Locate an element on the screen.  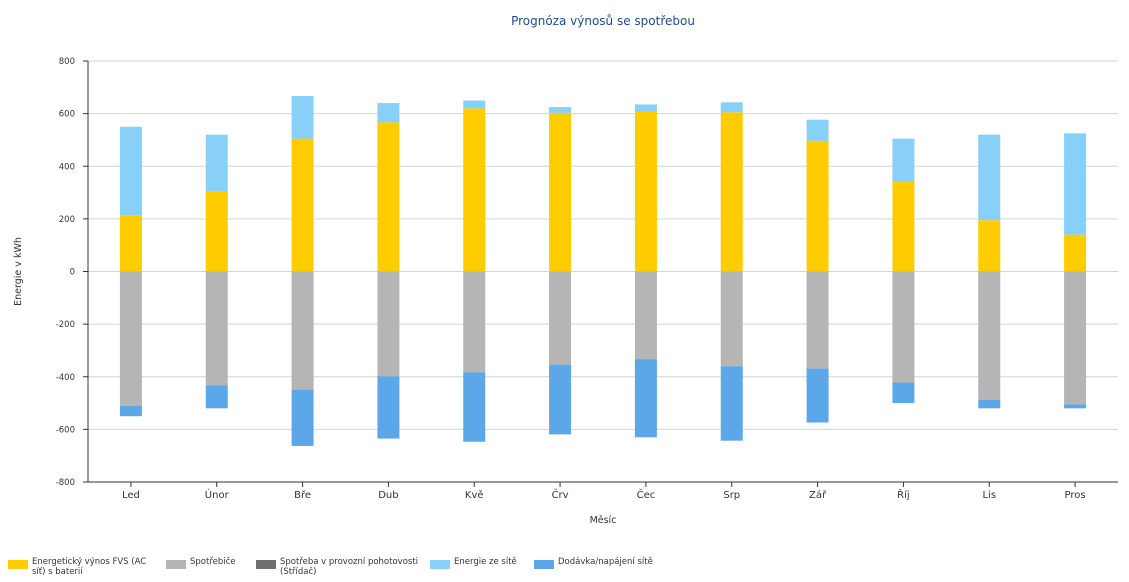
y-tick-label: 600 is located at coordinates (67, 115).